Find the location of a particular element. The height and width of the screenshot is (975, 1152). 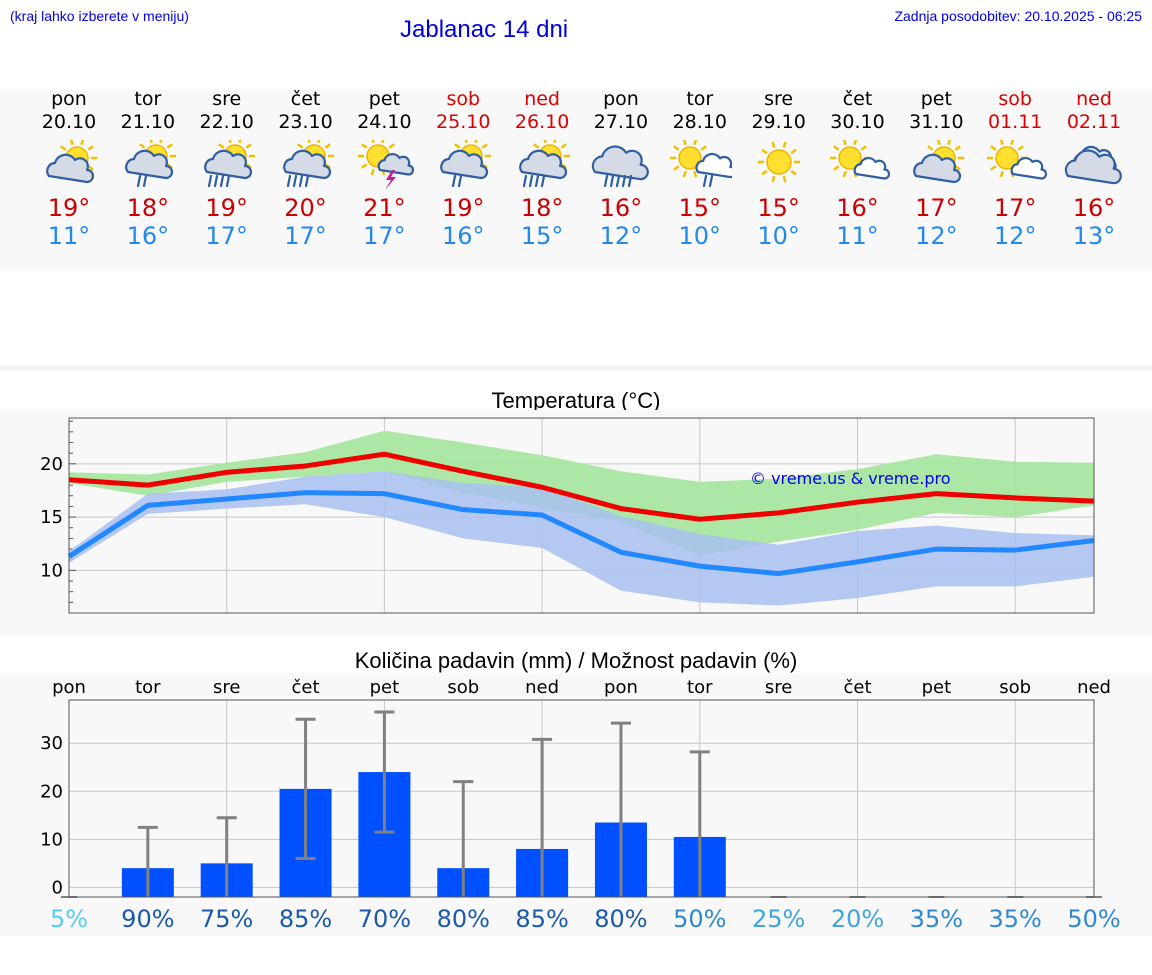

day-name: pon is located at coordinates (69, 99).